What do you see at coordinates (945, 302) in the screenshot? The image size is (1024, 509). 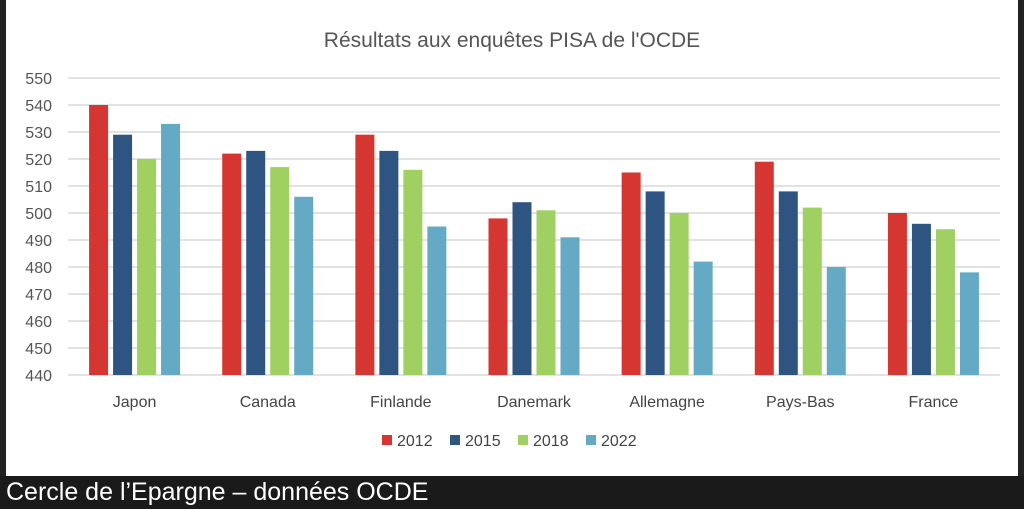 I see `bar-France-2018` at bounding box center [945, 302].